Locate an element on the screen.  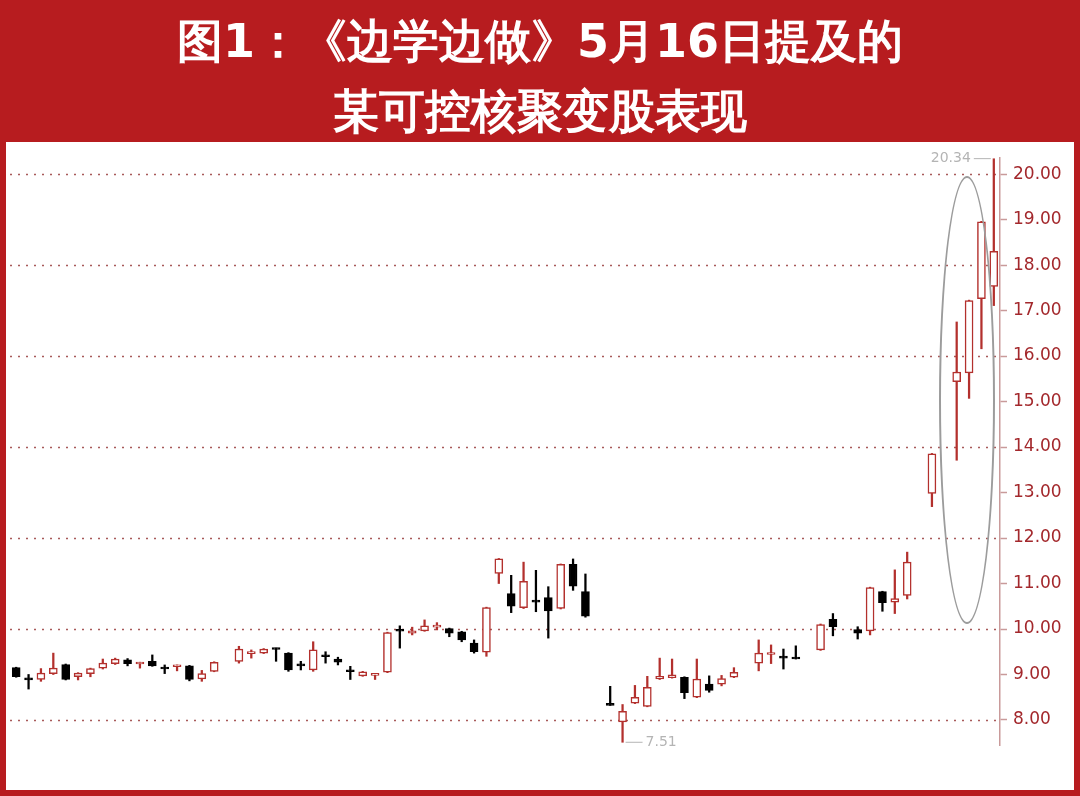
y-tick-label: 14.00 is located at coordinates (1037, 445).